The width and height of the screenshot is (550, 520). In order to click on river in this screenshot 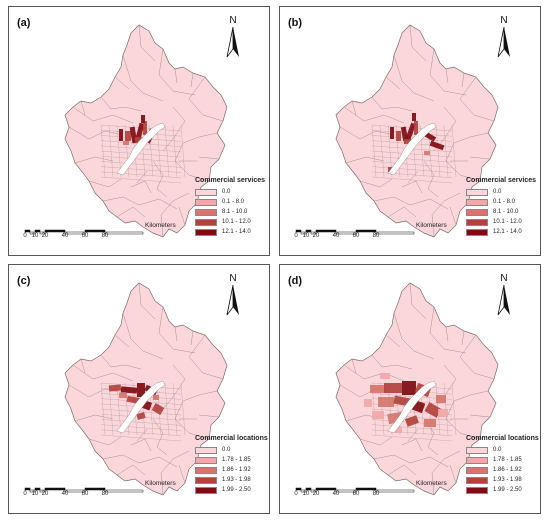, I will do `click(141, 149)`.